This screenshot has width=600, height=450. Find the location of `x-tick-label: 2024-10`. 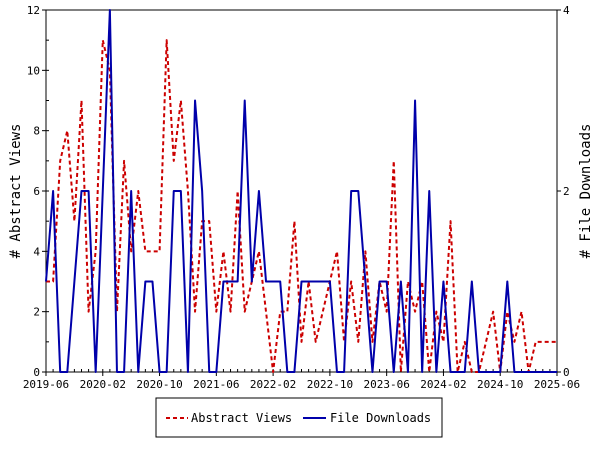

x-tick-label: 2024-10 is located at coordinates (500, 384).